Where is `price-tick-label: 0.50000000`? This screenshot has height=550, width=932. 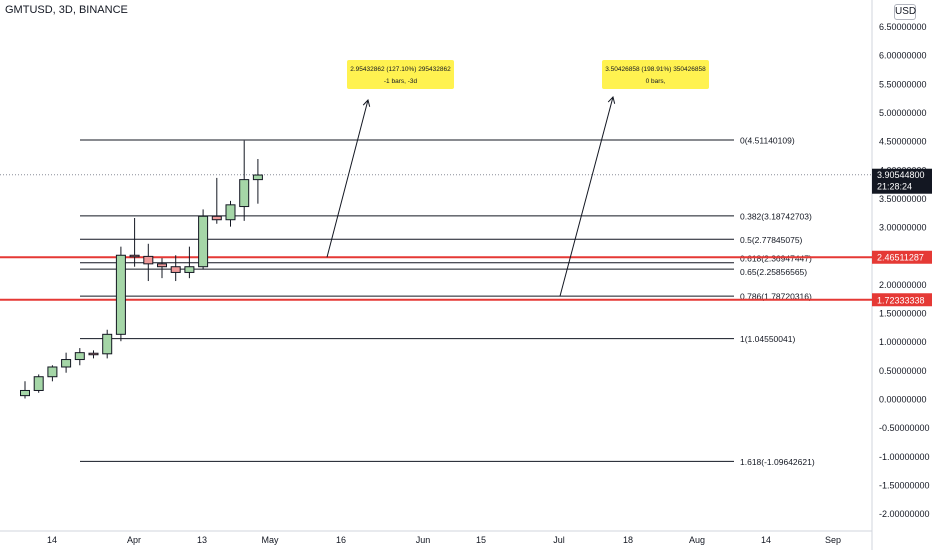
price-tick-label: 0.50000000 is located at coordinates (903, 371).